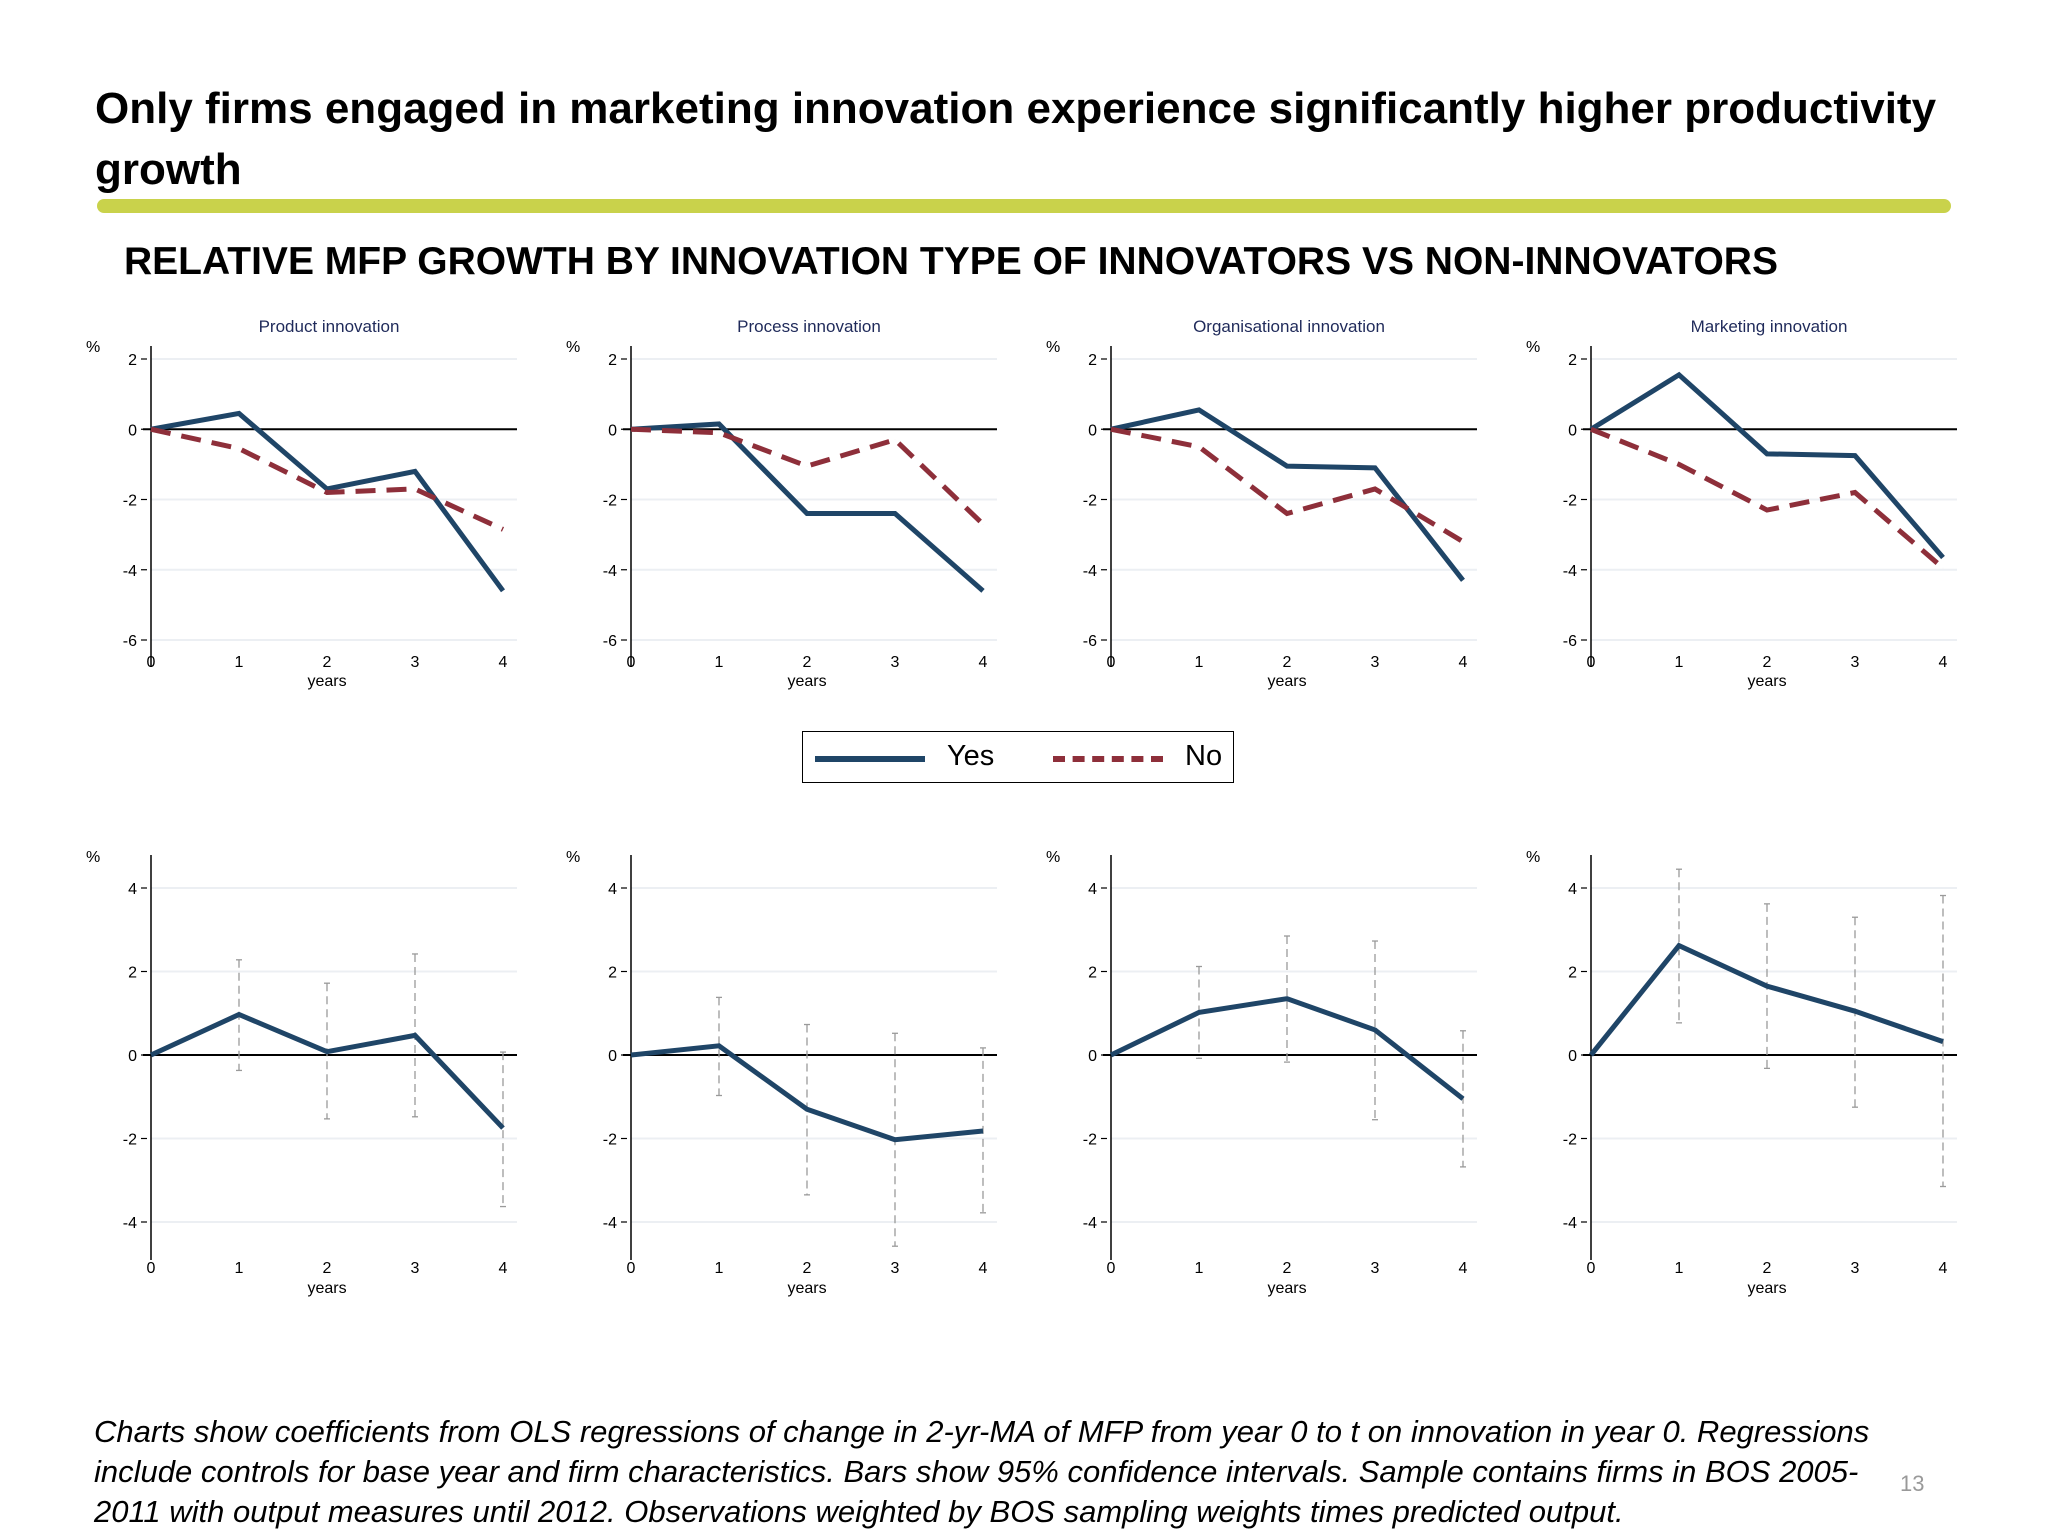 This screenshot has height=1536, width=2048. Describe the element at coordinates (1108, 759) in the screenshot. I see `legend-swatch-no` at that location.